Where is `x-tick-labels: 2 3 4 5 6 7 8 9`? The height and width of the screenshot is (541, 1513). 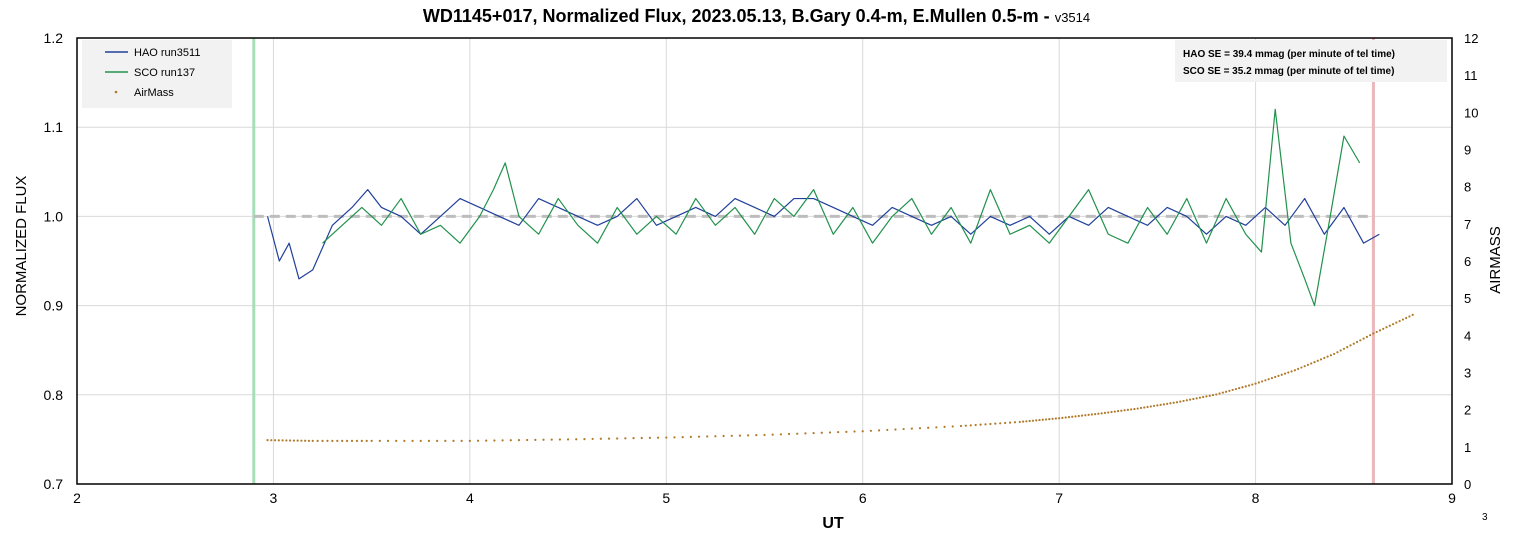
x-tick-labels: 2 3 4 5 6 7 8 9 is located at coordinates (764, 498).